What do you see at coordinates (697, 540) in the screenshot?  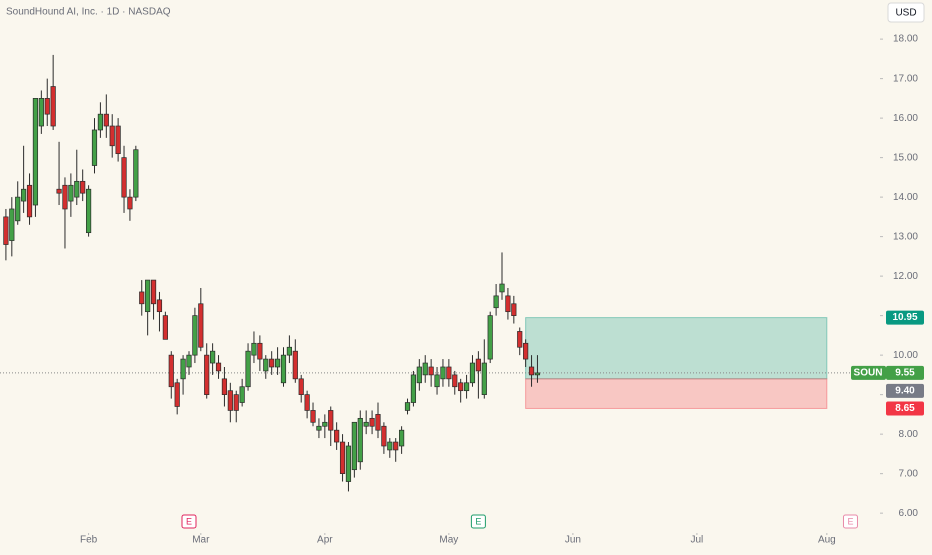 I see `x-tick-label: Jul` at bounding box center [697, 540].